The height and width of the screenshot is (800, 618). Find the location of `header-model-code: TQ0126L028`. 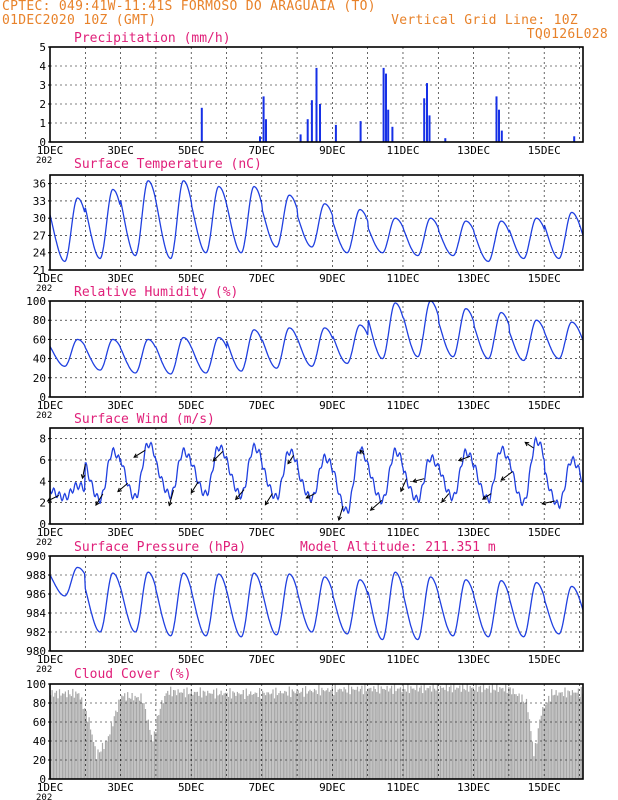

header-model-code: TQ0126L028 is located at coordinates (567, 34).